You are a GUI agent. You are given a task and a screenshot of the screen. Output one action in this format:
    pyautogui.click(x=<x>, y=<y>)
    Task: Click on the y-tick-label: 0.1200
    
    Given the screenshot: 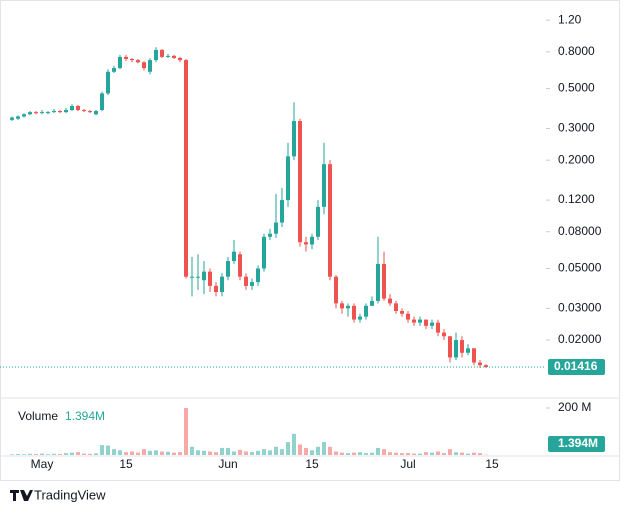 What is the action you would take?
    pyautogui.click(x=576, y=199)
    